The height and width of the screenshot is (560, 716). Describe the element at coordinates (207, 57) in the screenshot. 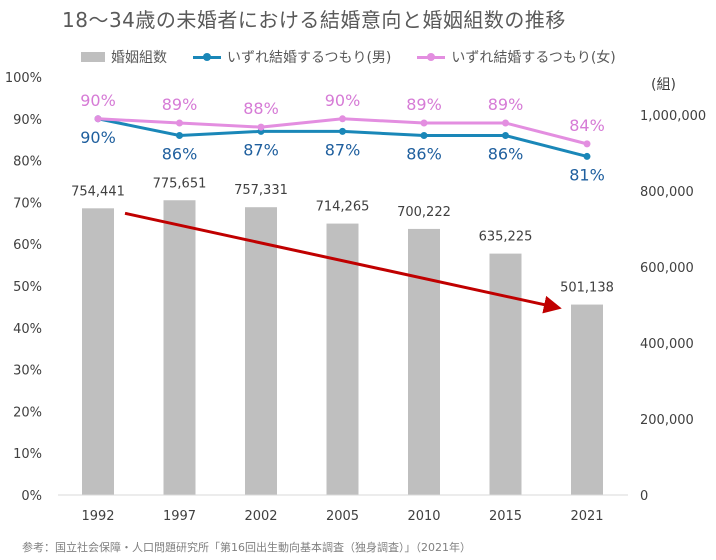

I see `legend-swatch-male` at that location.